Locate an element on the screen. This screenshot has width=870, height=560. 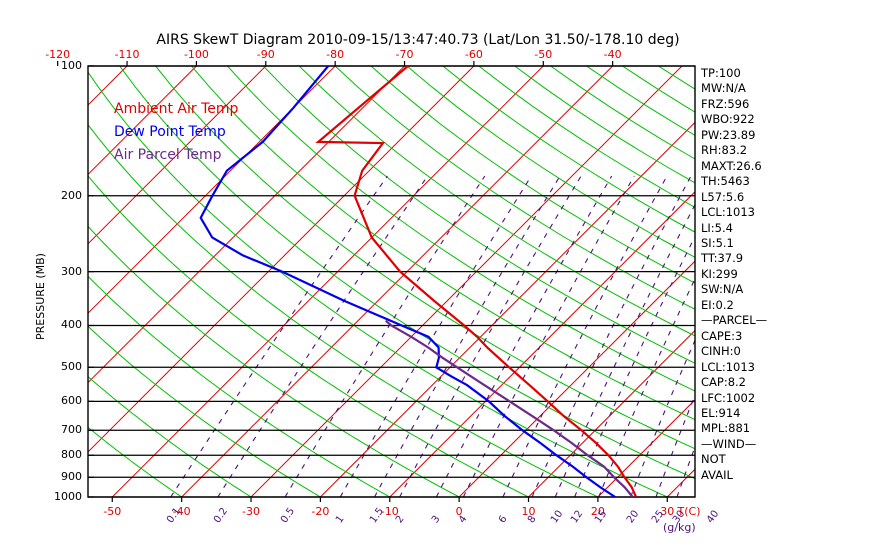
top-temp-tick--120: -120 is located at coordinates (58, 54).